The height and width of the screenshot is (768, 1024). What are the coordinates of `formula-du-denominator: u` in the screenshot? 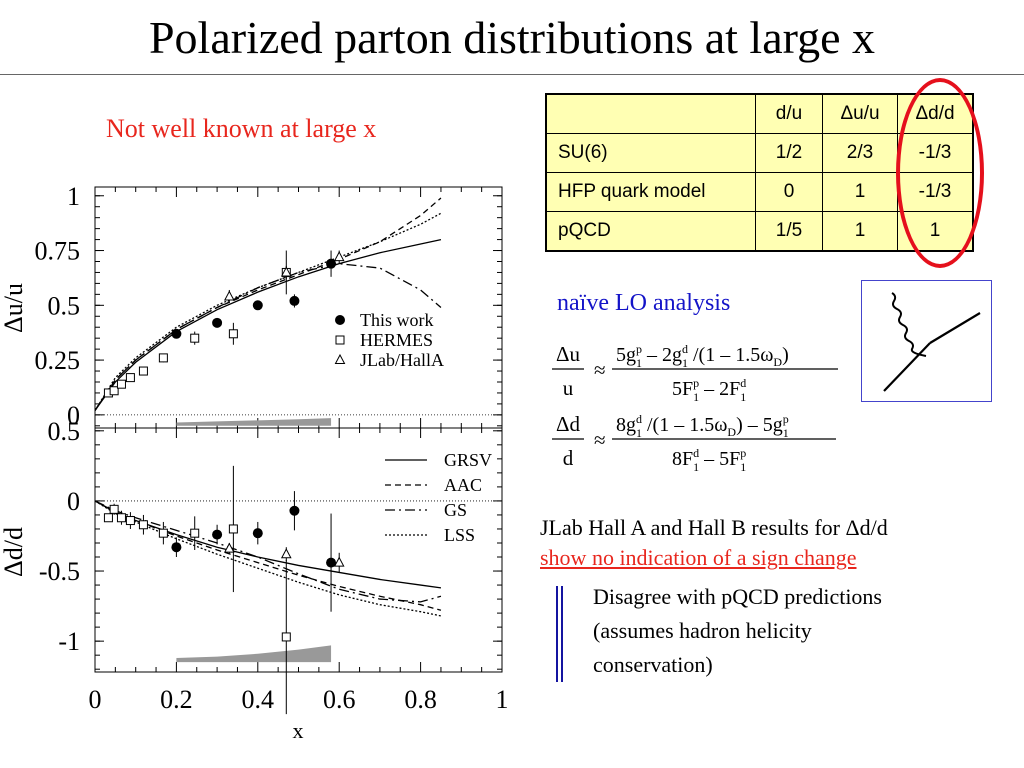 It's located at (568, 388).